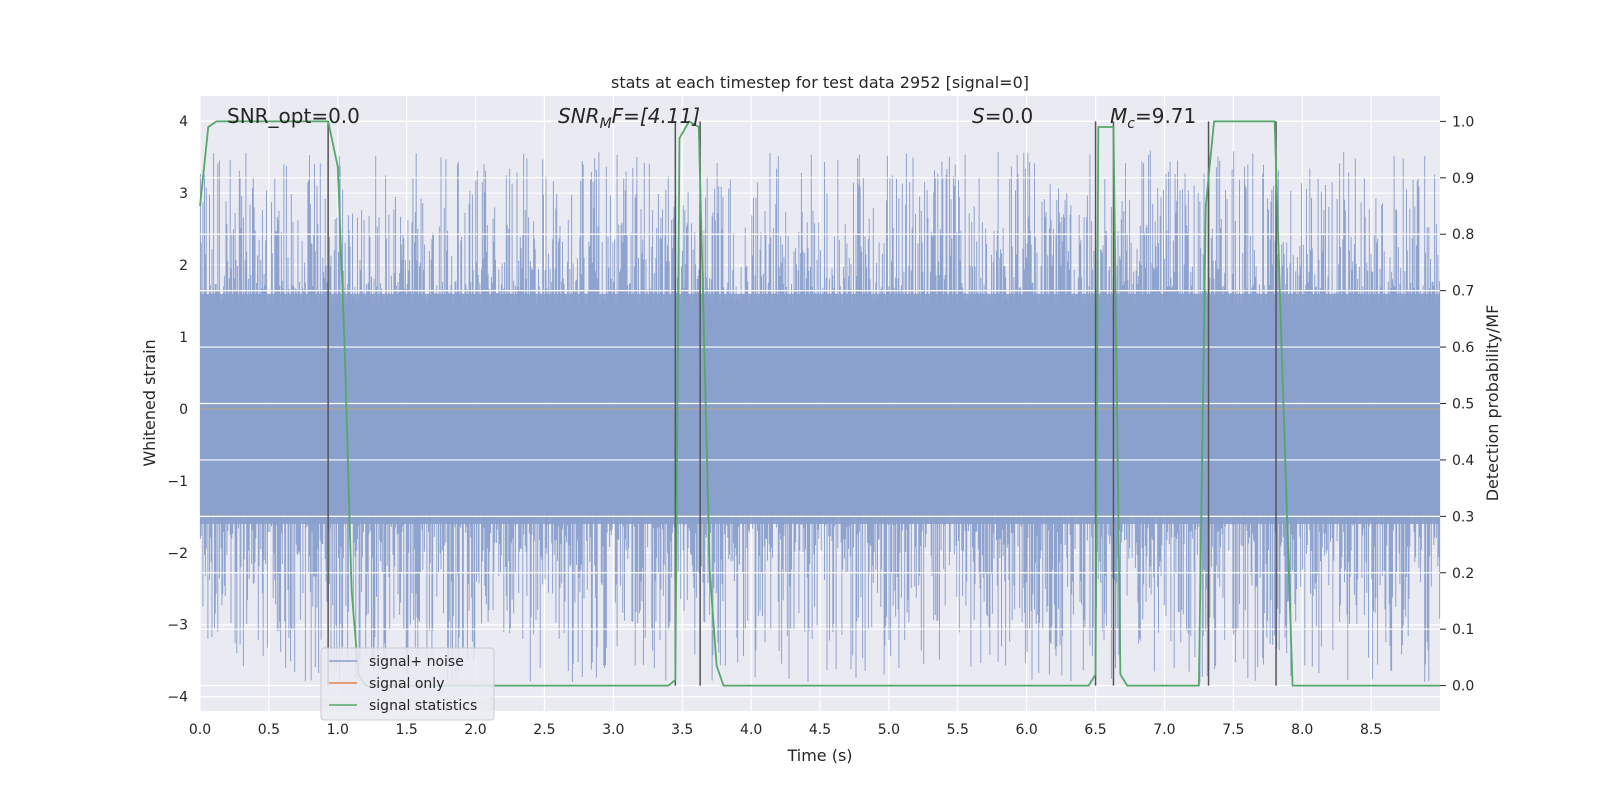  What do you see at coordinates (416, 662) in the screenshot?
I see `legend-label-signal-noise: signal+ noise` at bounding box center [416, 662].